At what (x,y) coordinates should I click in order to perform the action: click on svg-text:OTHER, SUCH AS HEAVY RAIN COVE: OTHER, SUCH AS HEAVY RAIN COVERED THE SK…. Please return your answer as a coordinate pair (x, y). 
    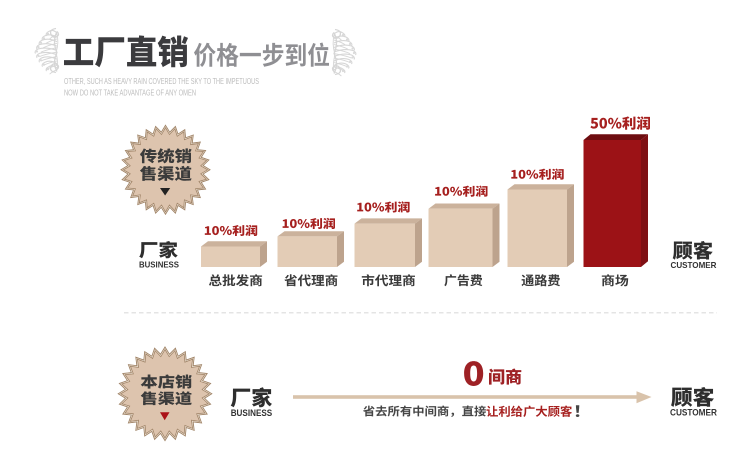
    Looking at the image, I should click on (161, 81).